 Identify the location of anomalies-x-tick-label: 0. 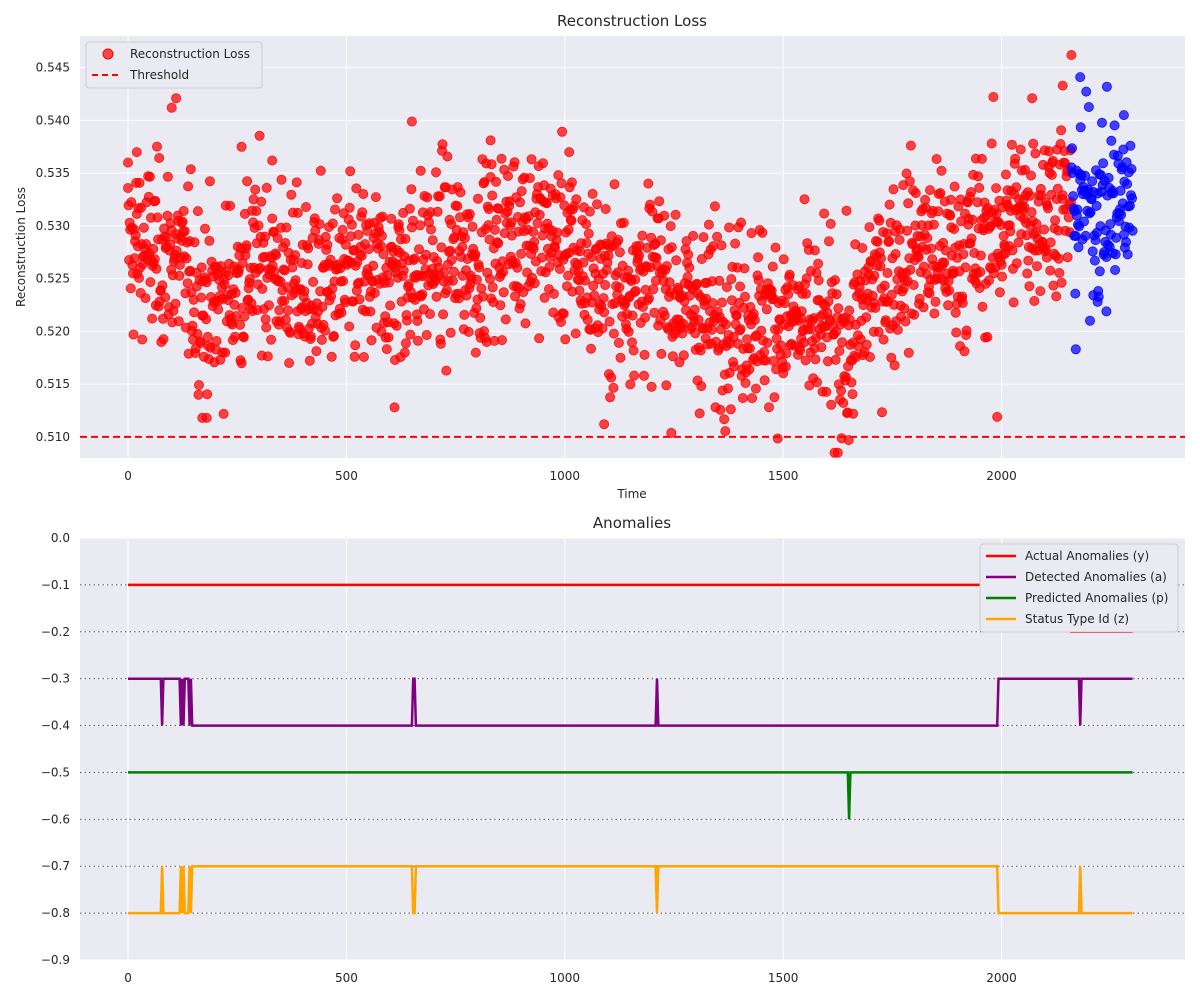
(128, 978).